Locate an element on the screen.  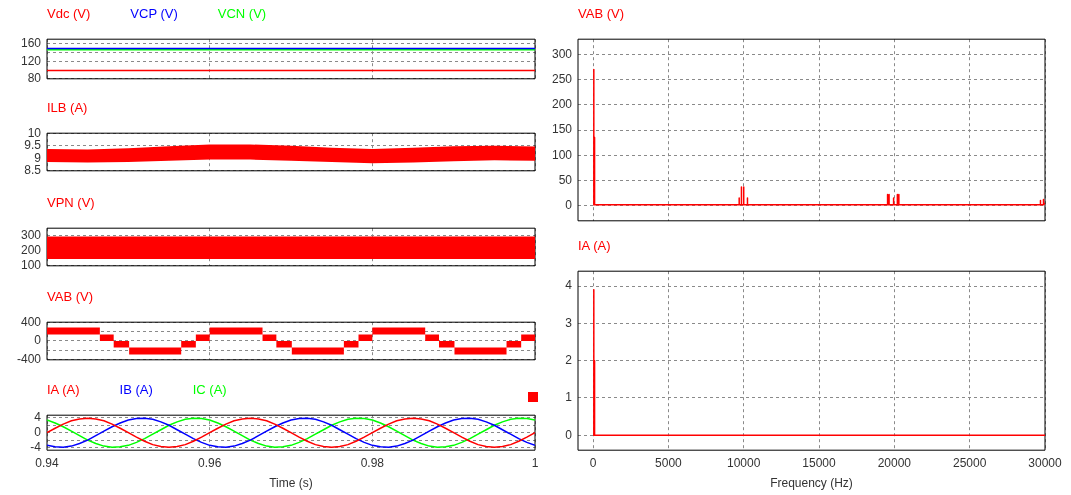
y-tick-label: 150 is located at coordinates (562, 129).